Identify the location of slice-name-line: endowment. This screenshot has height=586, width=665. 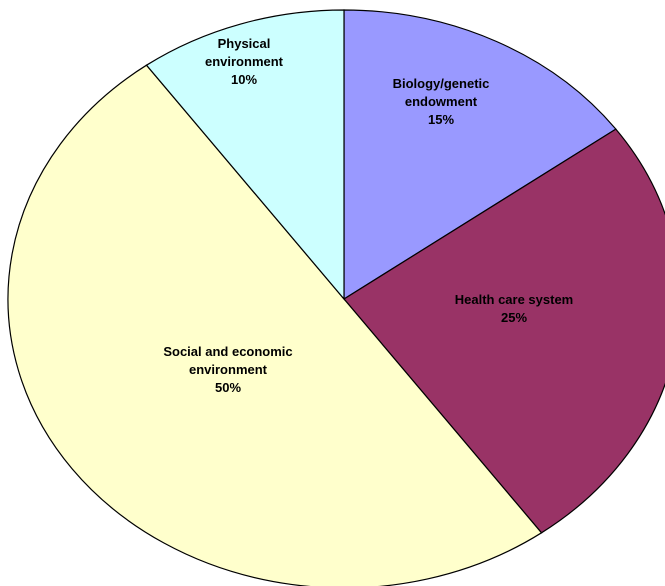
(441, 101).